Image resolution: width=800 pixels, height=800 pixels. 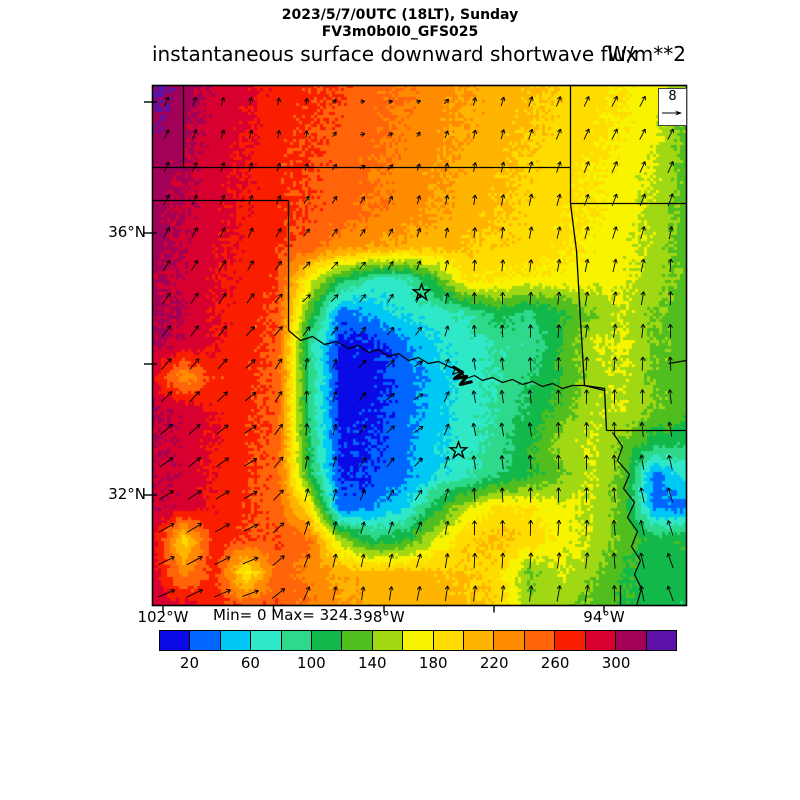 What do you see at coordinates (400, 15) in the screenshot?
I see `run-datetime-header: 2023/5/7/0UTC (18LT), Sunday` at bounding box center [400, 15].